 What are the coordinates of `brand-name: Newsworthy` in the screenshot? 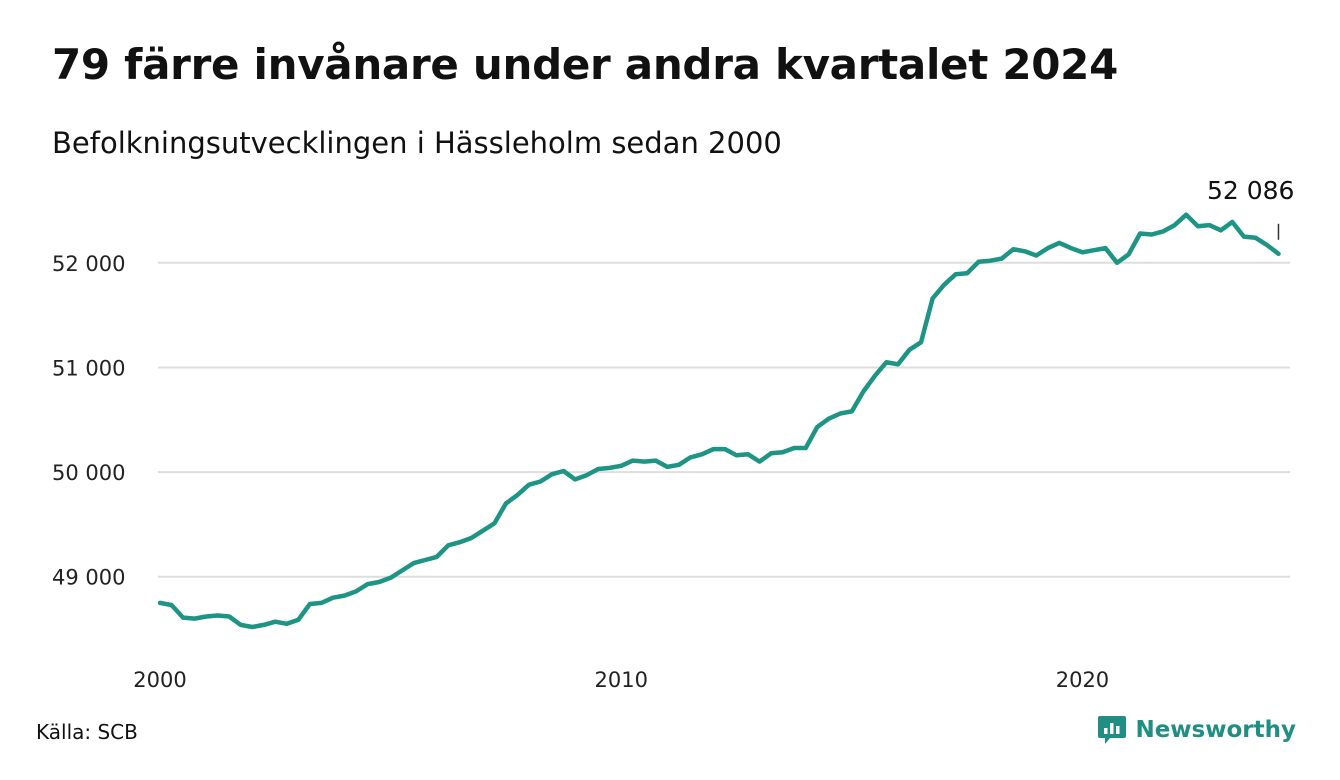 It's located at (1215, 730).